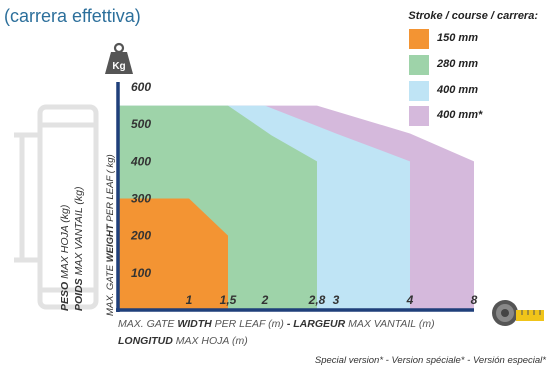  Describe the element at coordinates (265, 300) in the screenshot. I see `x-tick-label: 2` at that location.